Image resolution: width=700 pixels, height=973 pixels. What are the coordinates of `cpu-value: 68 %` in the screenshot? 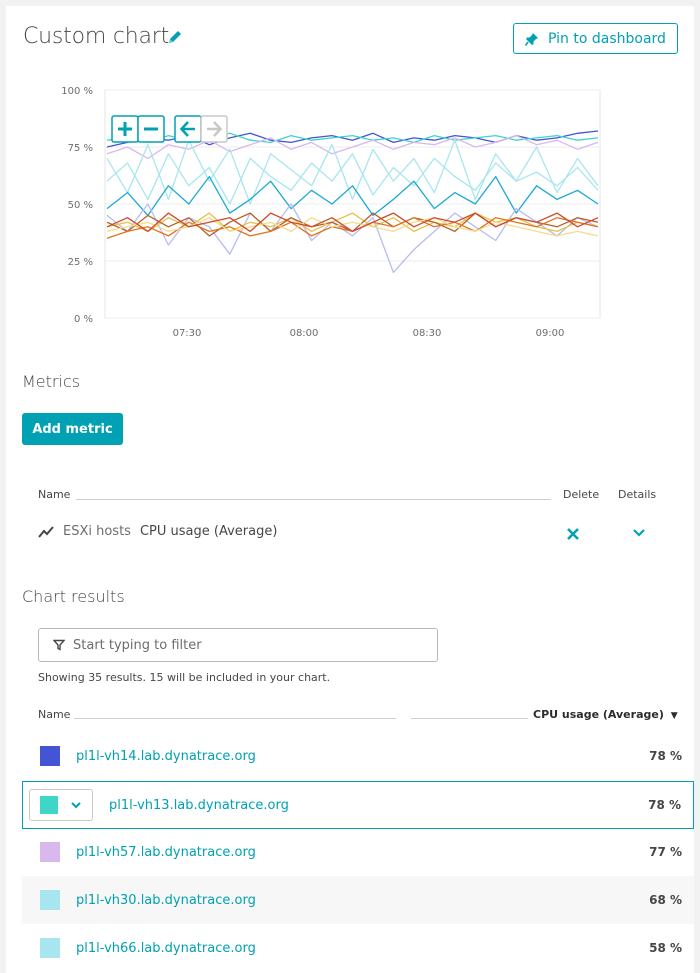 It's located at (665, 900).